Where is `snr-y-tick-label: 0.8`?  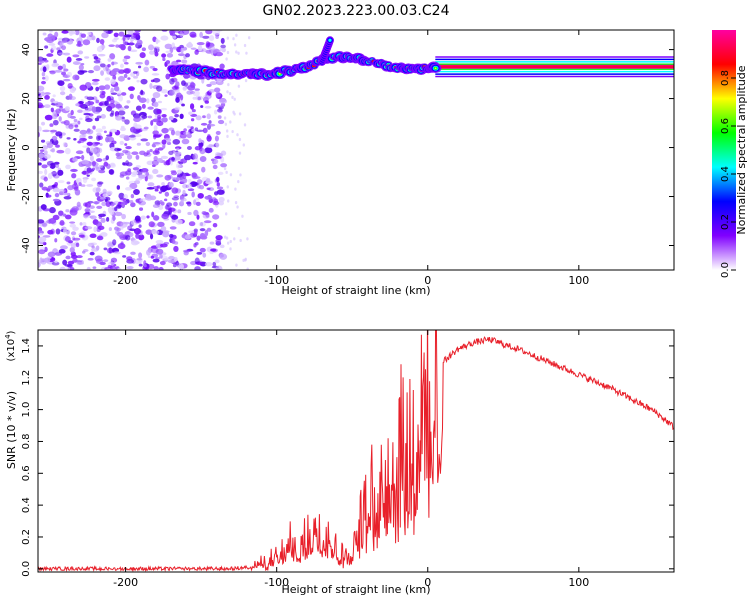 snr-y-tick-label: 0.8 is located at coordinates (26, 441).